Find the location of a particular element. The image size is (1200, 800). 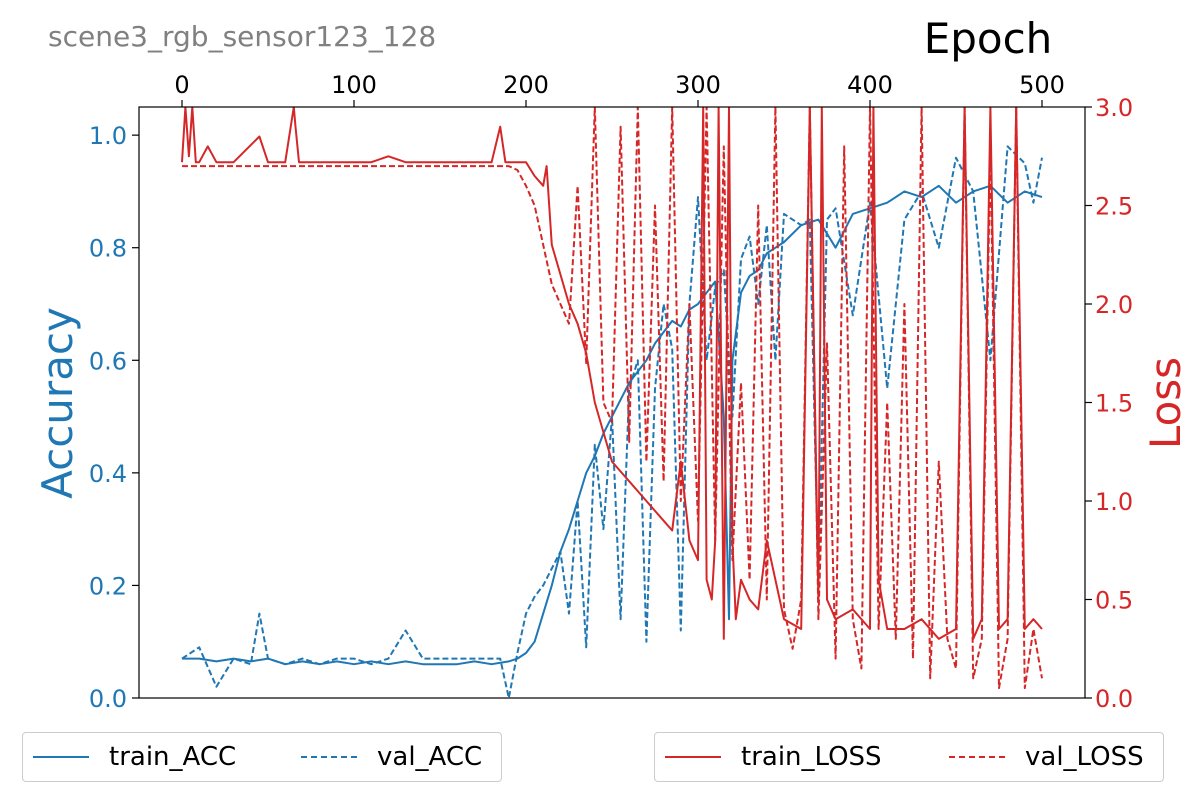

legend-label: val_ACC is located at coordinates (430, 757).